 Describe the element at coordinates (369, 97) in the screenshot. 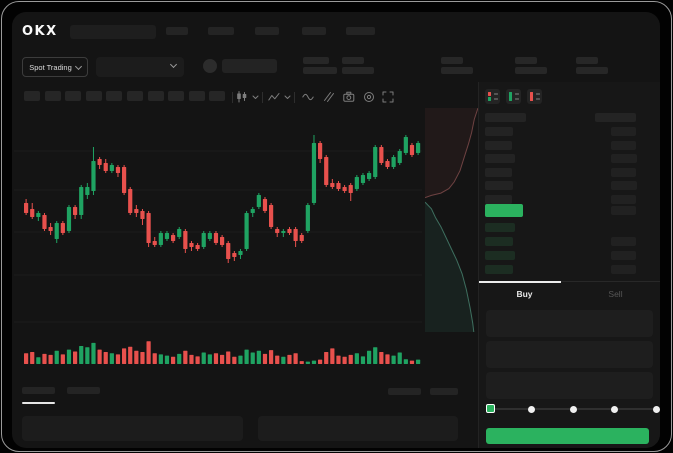

I see `settings-icon` at that location.